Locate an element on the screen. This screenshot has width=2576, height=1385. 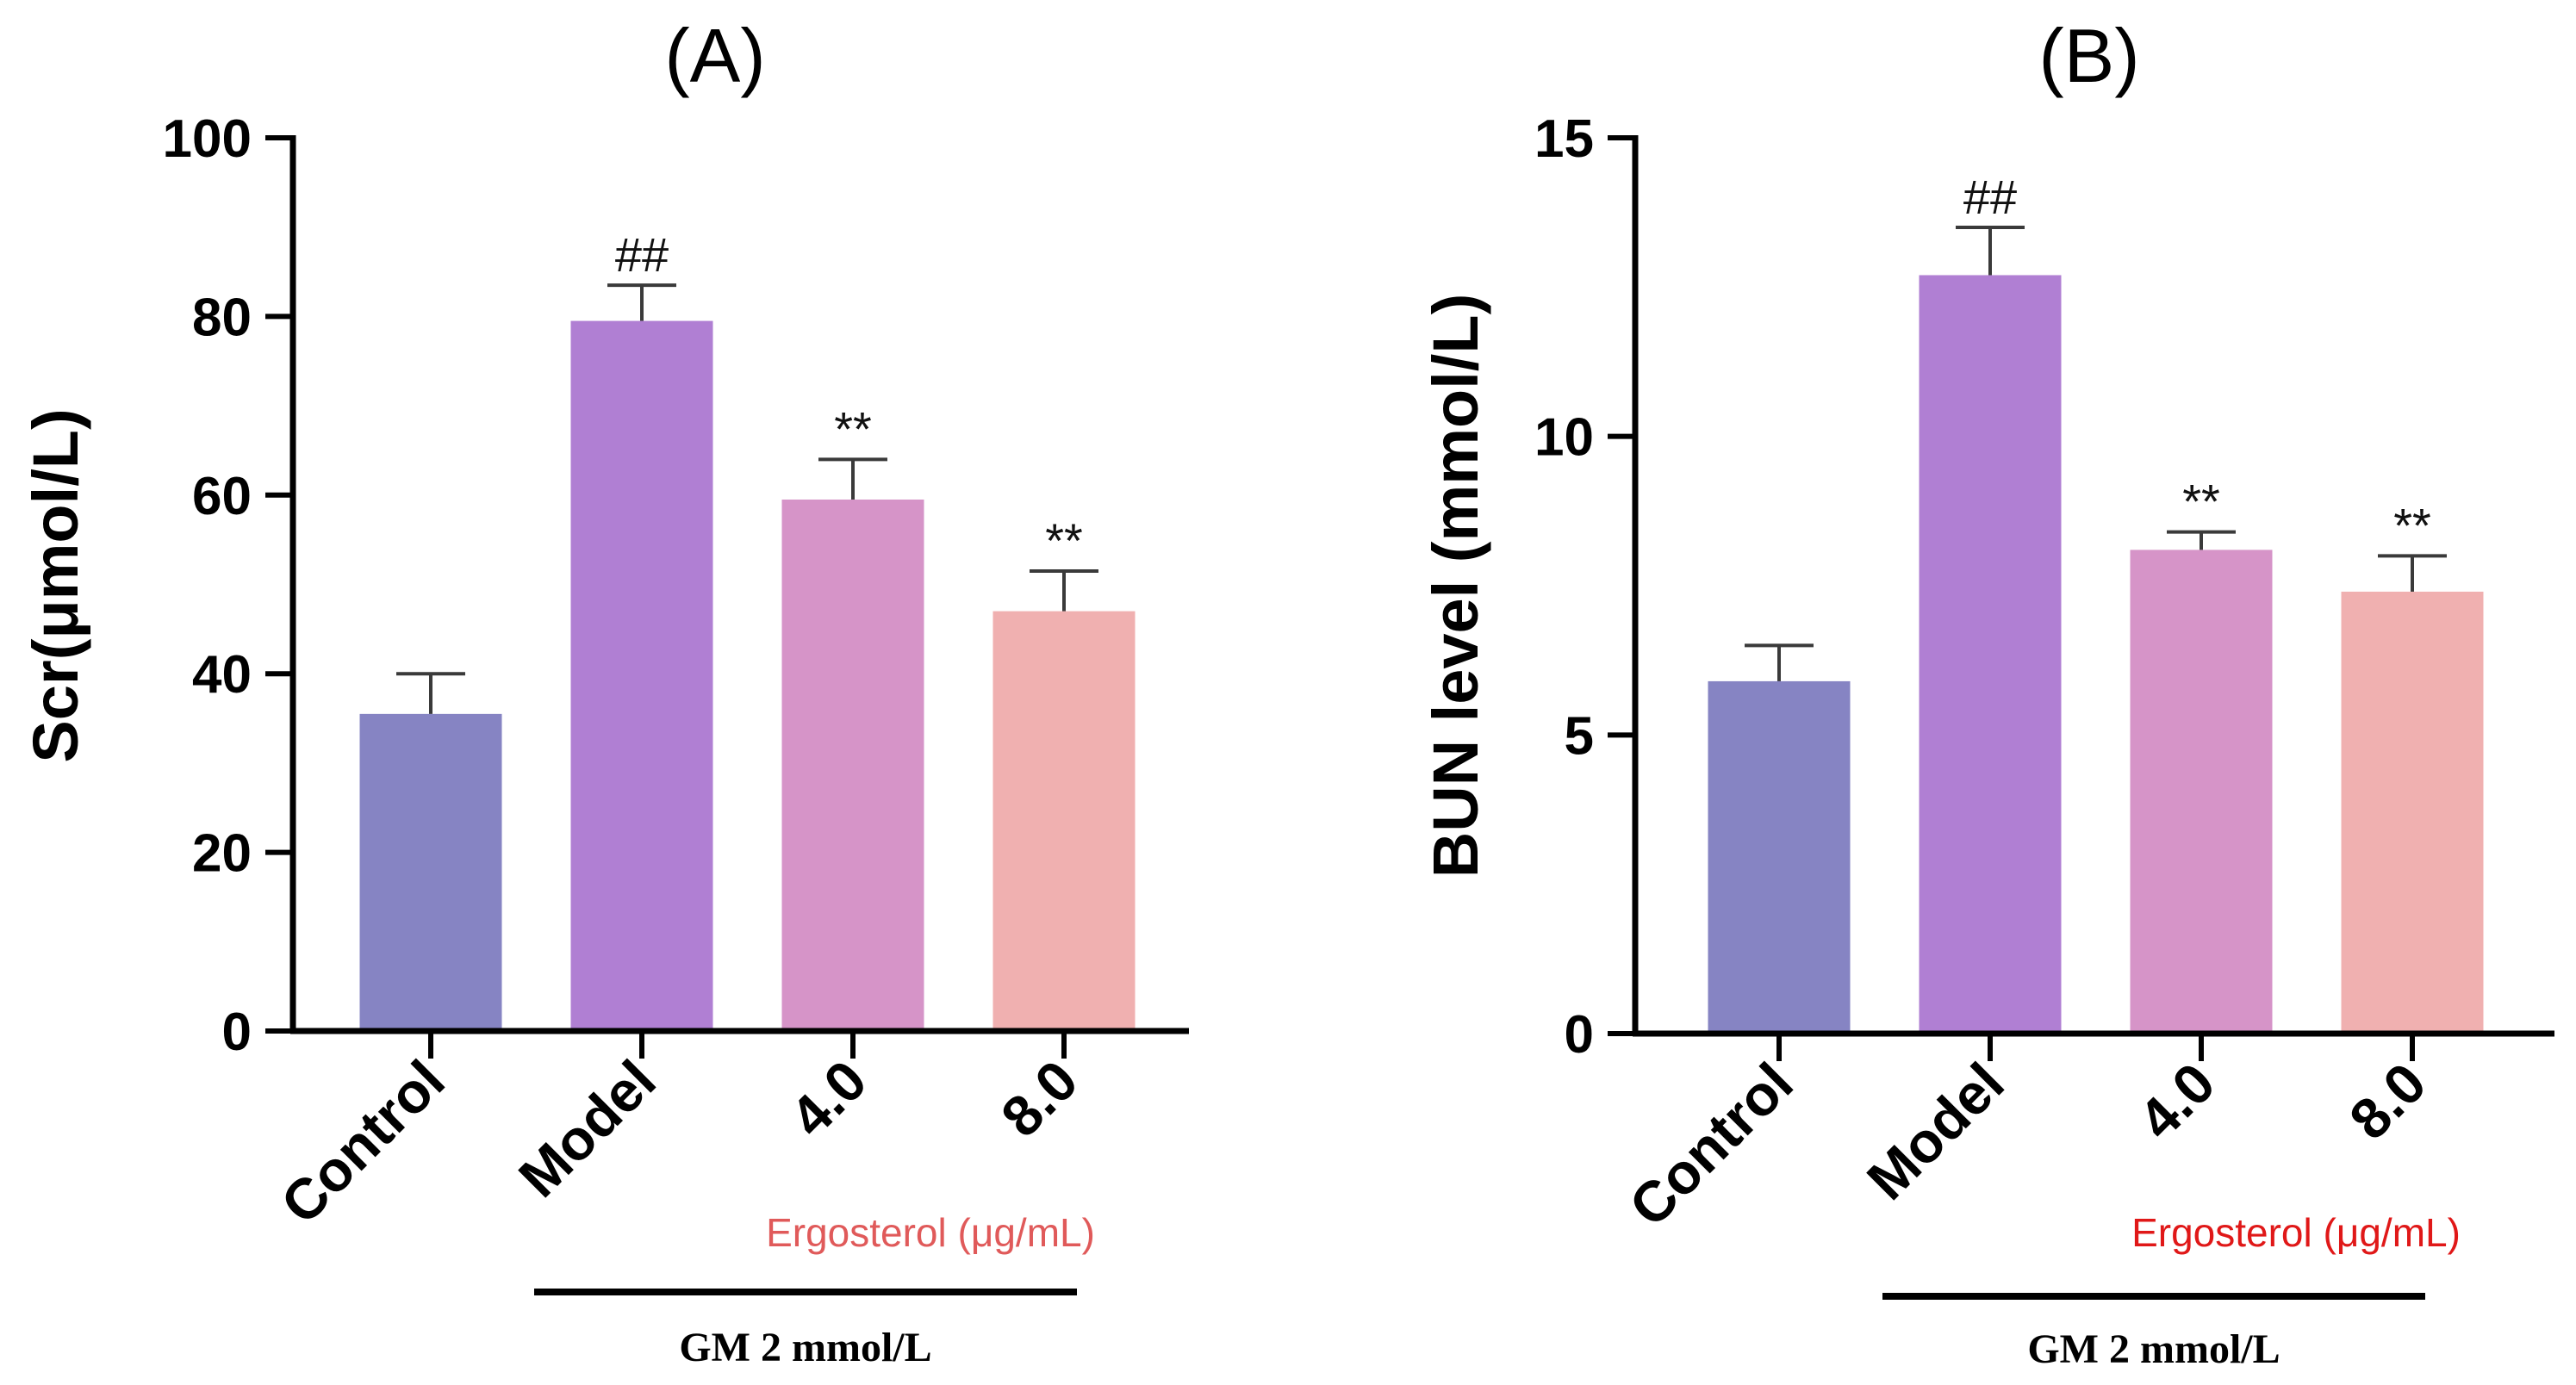
y-tick-label: 40 is located at coordinates (222, 675).